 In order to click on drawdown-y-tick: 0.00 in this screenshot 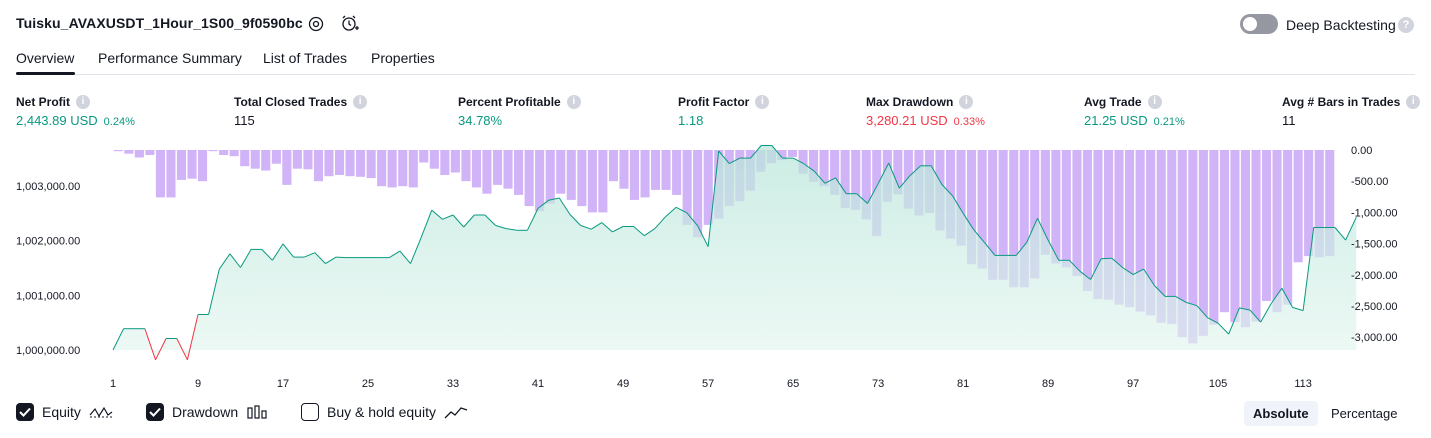, I will do `click(1361, 151)`.